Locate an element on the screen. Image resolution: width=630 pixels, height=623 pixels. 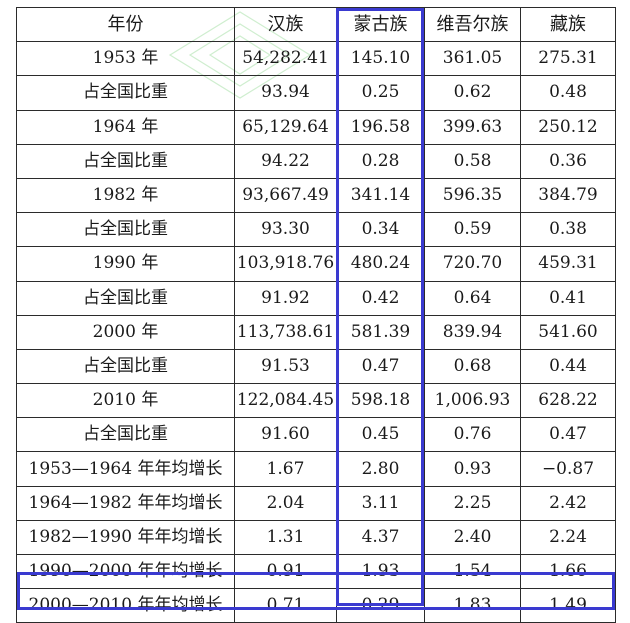
table-row: 占全国比重 94.22 0.28 0.58 0.36 is located at coordinates (316, 161).